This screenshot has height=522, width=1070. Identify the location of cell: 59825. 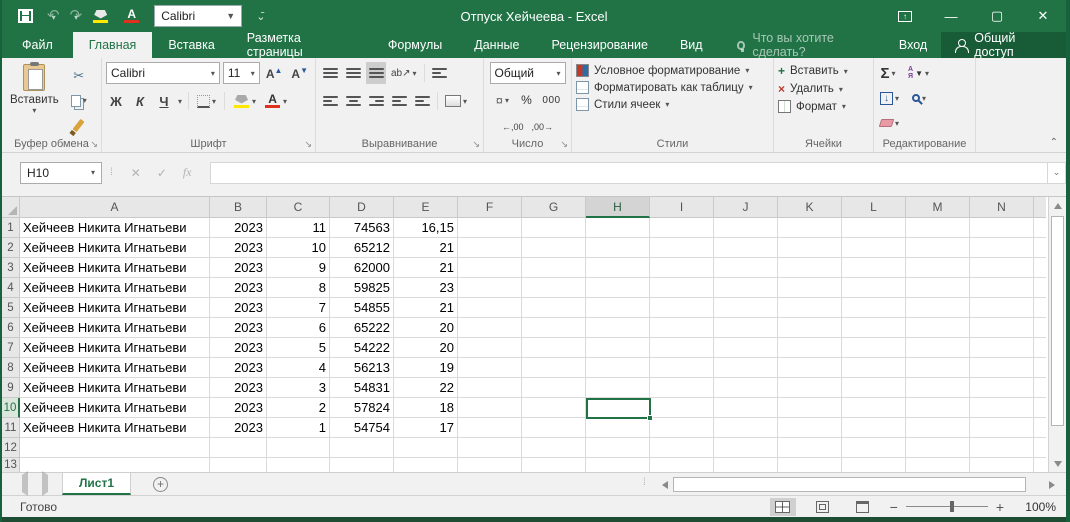
(362, 288).